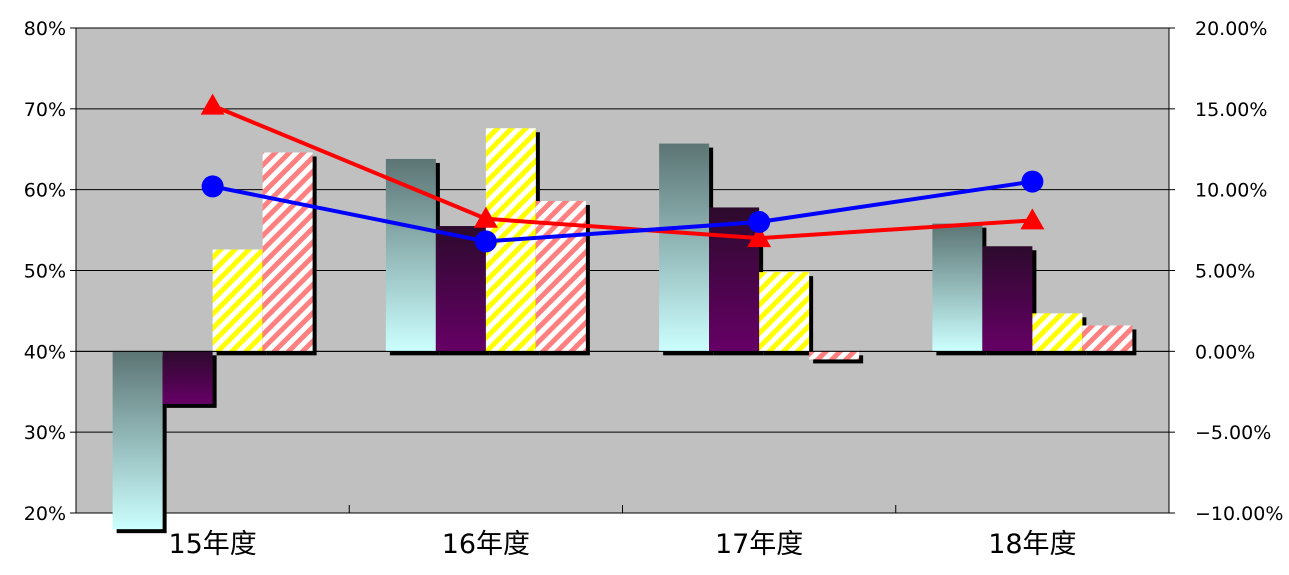 Image resolution: width=1289 pixels, height=575 pixels. What do you see at coordinates (45, 29) in the screenshot?
I see `y-left-tick-label: 80%` at bounding box center [45, 29].